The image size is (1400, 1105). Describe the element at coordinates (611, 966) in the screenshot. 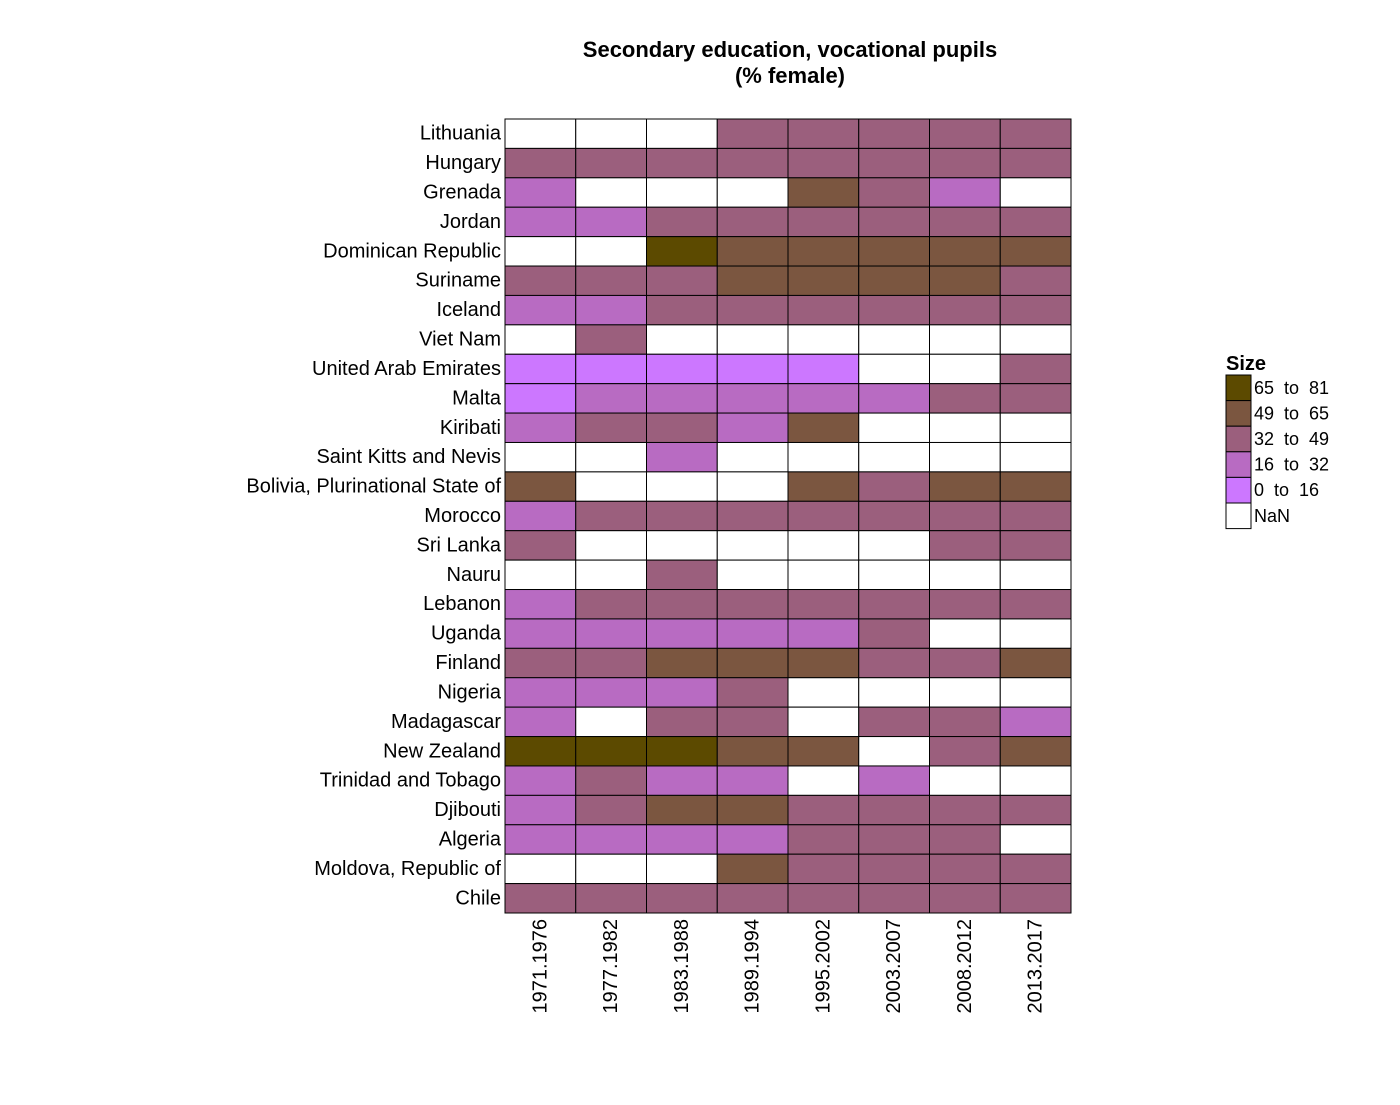

I see `column-label-1977-1982: 1977.1982` at that location.